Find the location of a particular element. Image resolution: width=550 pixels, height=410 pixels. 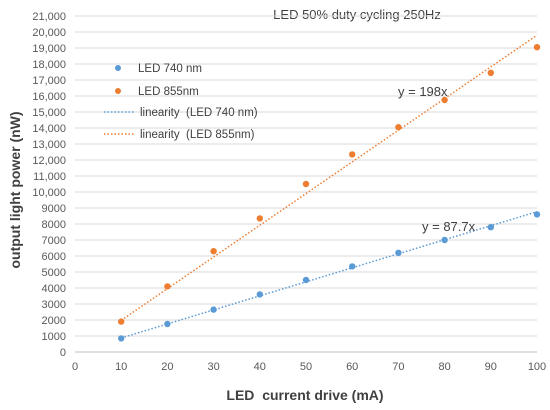

y-tick-label: 20,000 is located at coordinates (49, 33).